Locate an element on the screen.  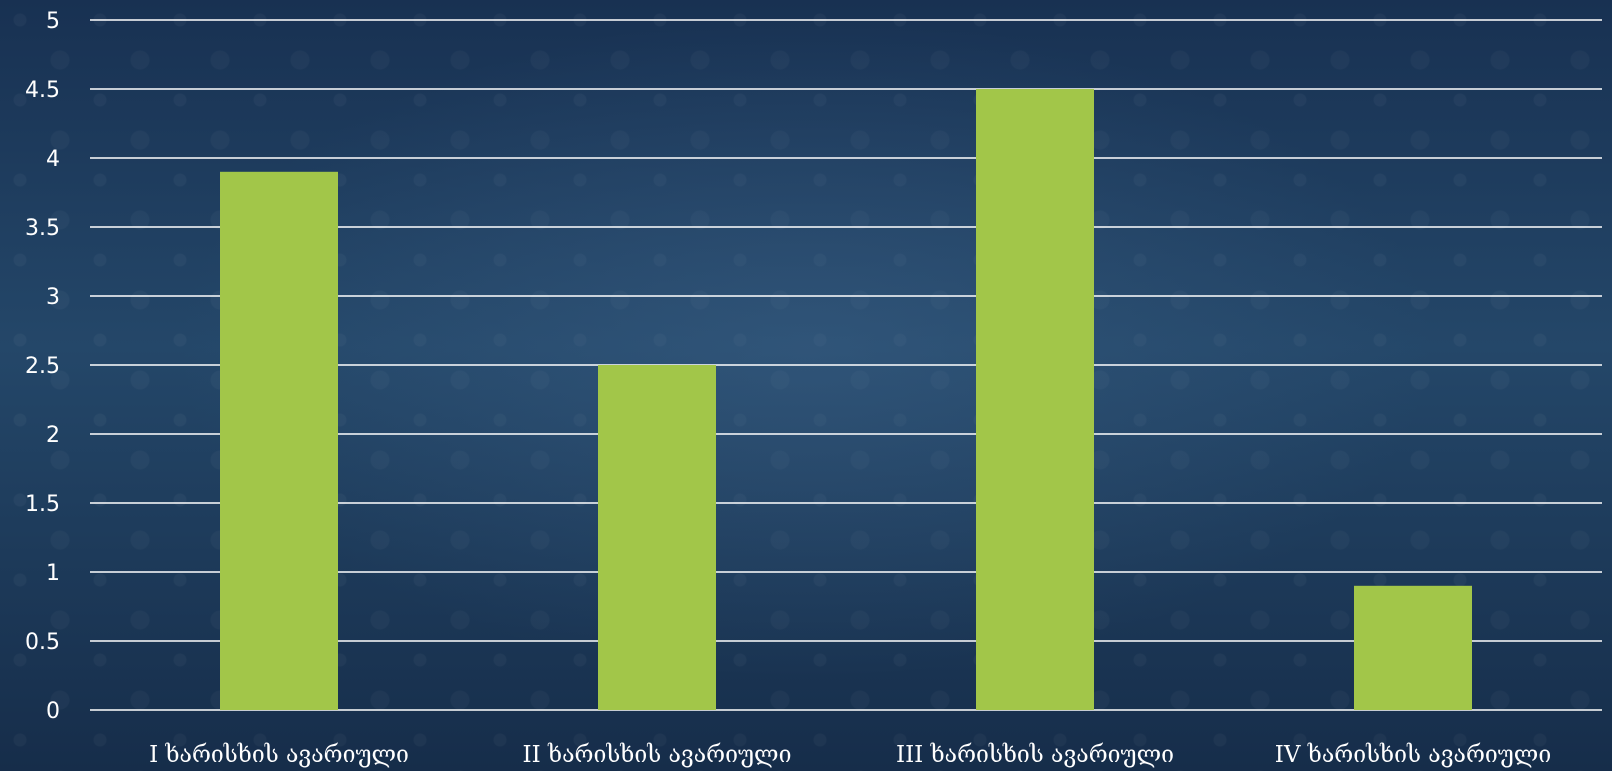
y-tick-label: 0 is located at coordinates (53, 711).